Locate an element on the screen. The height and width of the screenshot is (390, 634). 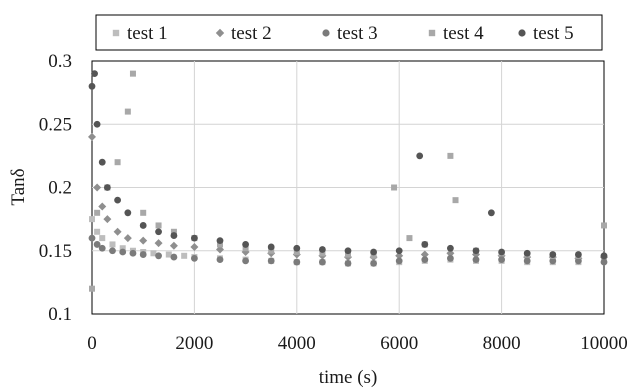
legend-item-test-3: test 3 is located at coordinates (350, 33).